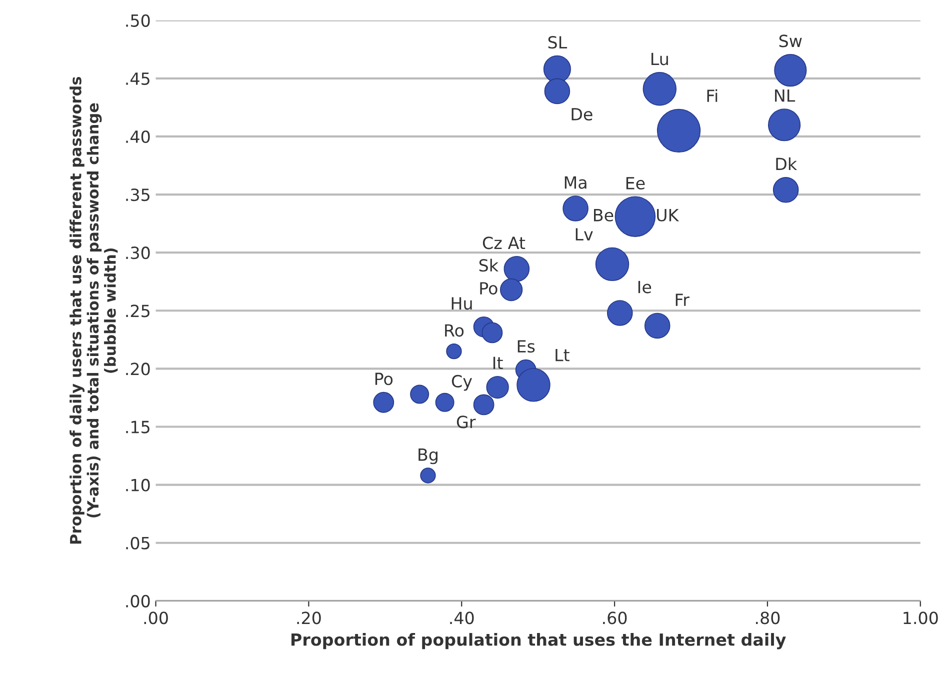 This screenshot has height=679, width=944. Describe the element at coordinates (787, 163) in the screenshot. I see `annotation: Dk` at that location.